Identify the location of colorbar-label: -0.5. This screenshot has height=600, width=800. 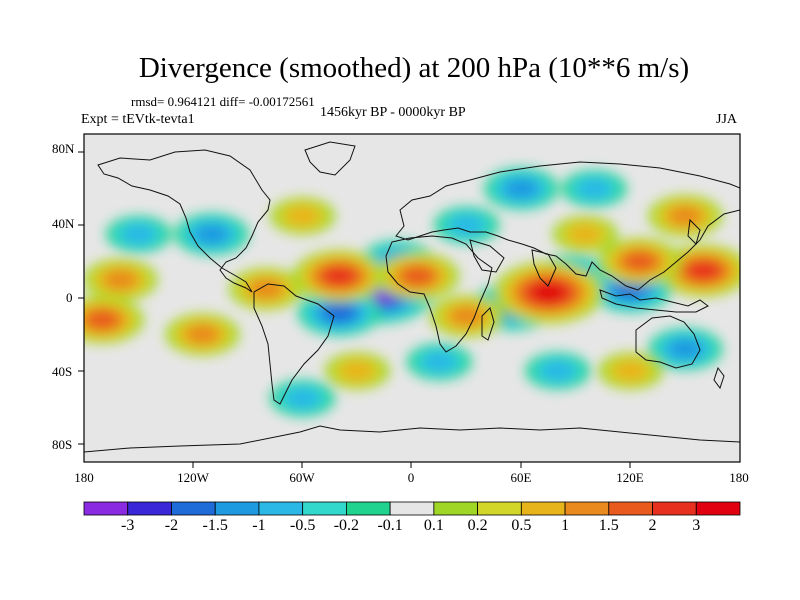
(302, 525).